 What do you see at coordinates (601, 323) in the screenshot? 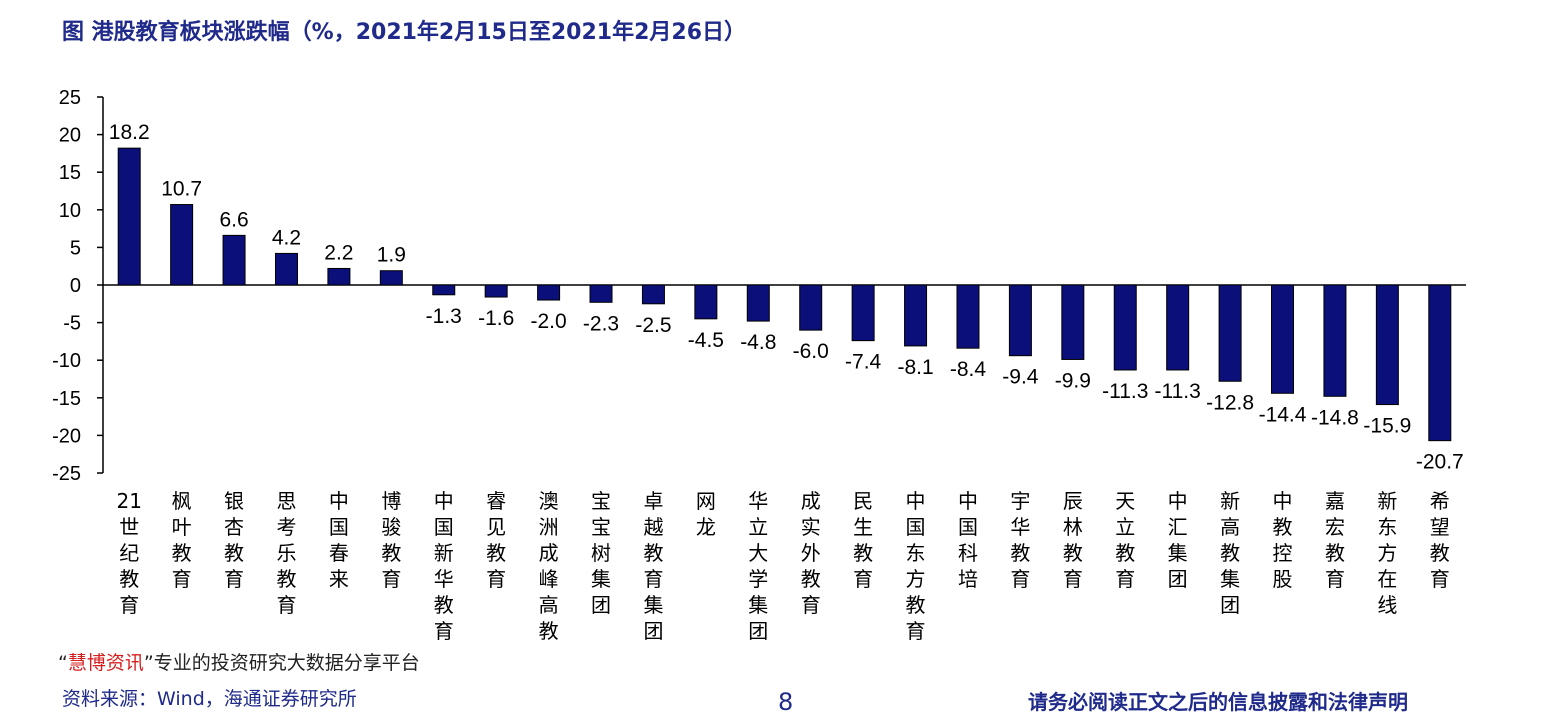
I see `data-label: -2.3` at bounding box center [601, 323].